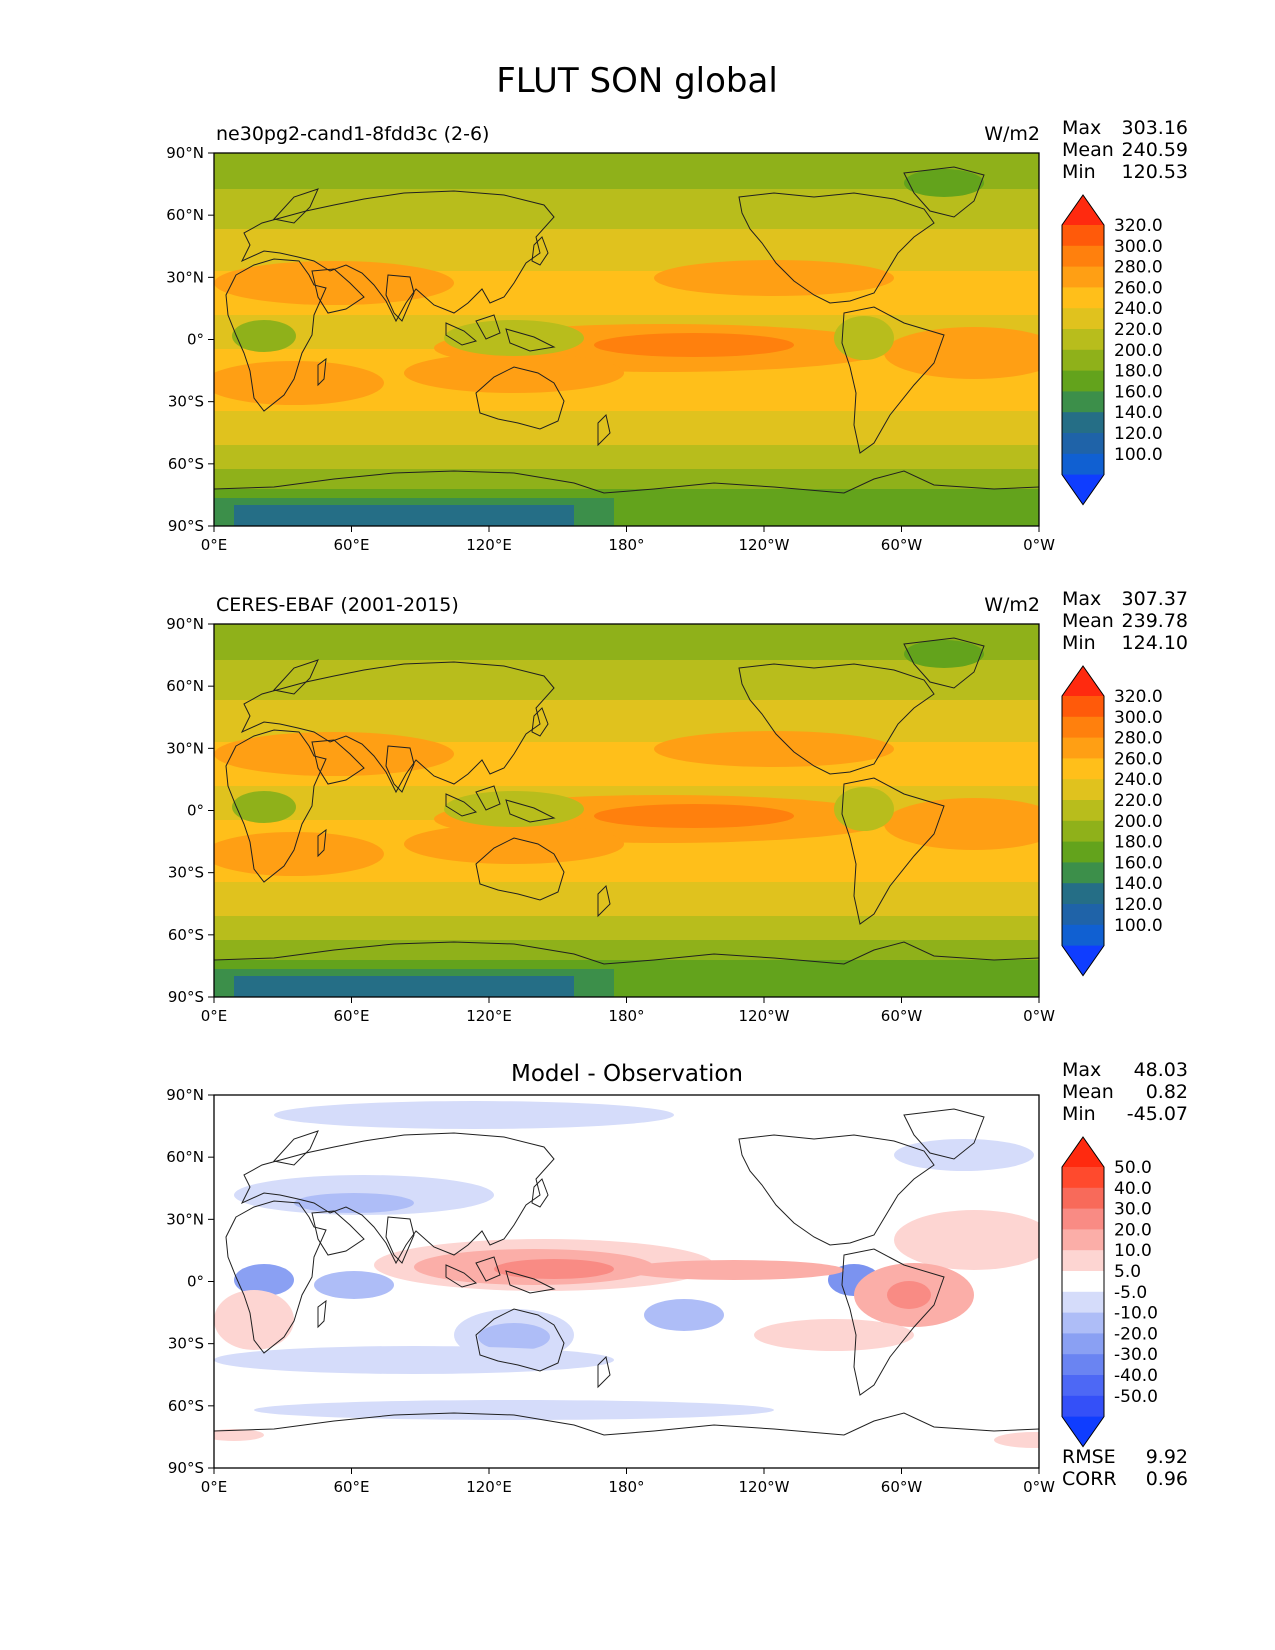 This screenshot has height=1650, width=1275. I want to click on panel-difference-title: Model - Observation, so click(627, 1074).